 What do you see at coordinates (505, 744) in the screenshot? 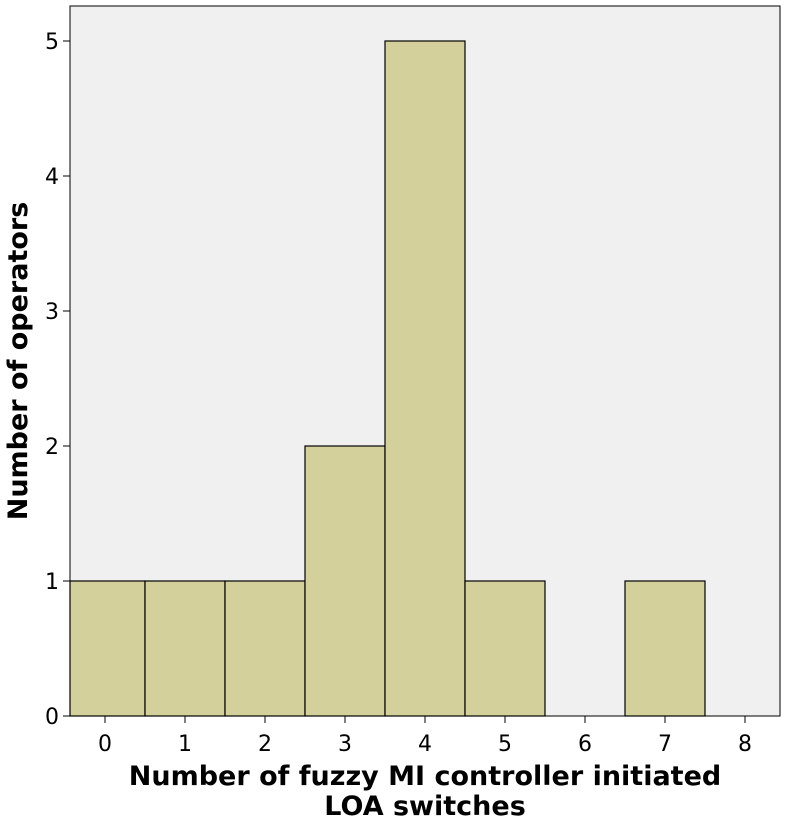
I see `x-tick-label-5: 5` at bounding box center [505, 744].